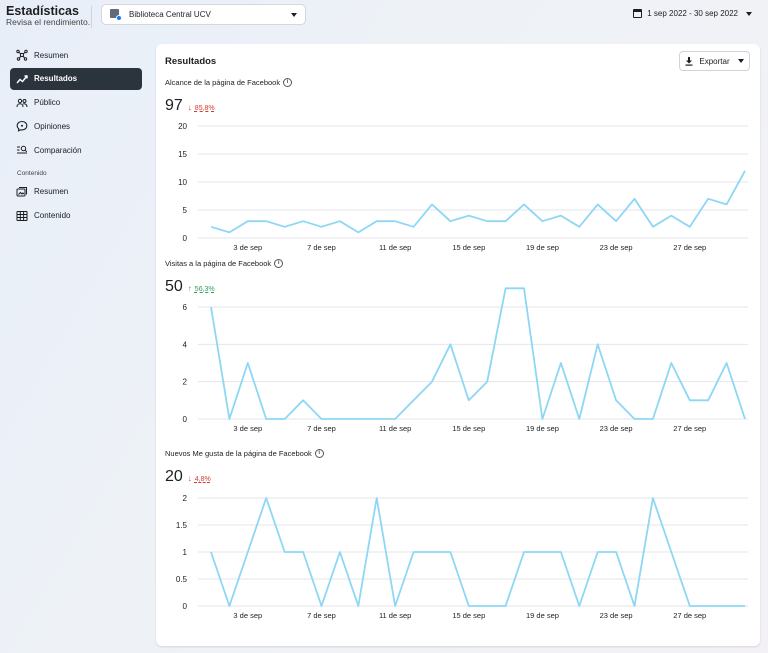 This screenshot has width=768, height=653. I want to click on y-tick-label: 20, so click(182, 126).